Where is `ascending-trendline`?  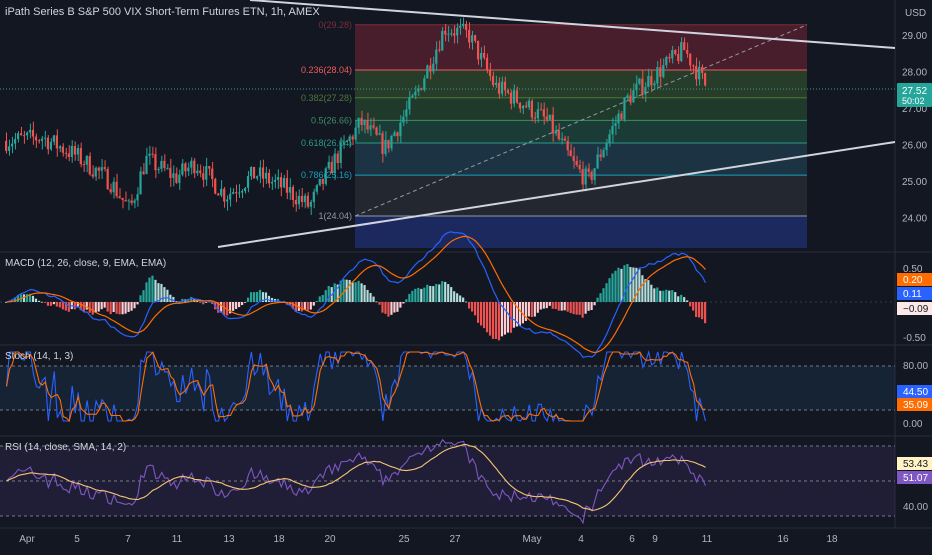
ascending-trendline is located at coordinates (556, 194).